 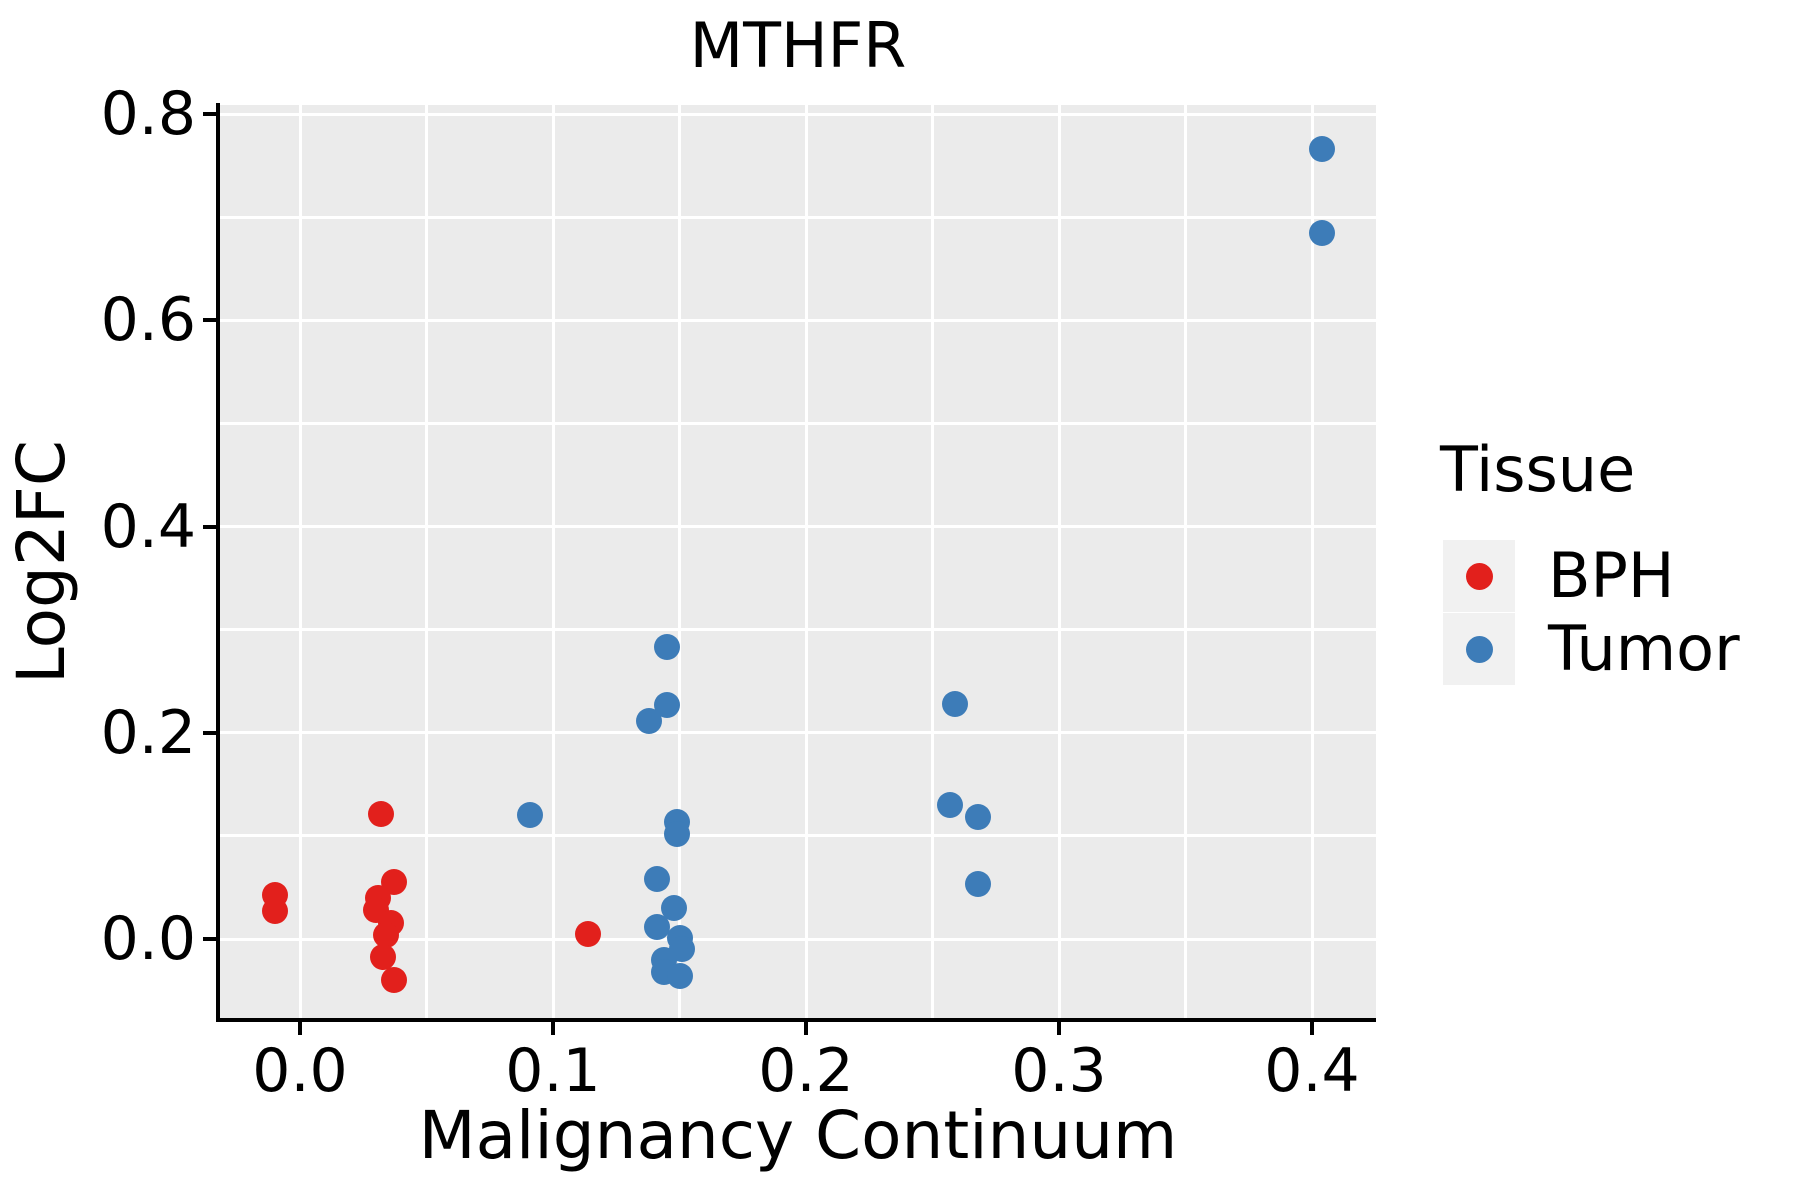 I want to click on y-tick-label: 0.6, so click(x=148, y=320).